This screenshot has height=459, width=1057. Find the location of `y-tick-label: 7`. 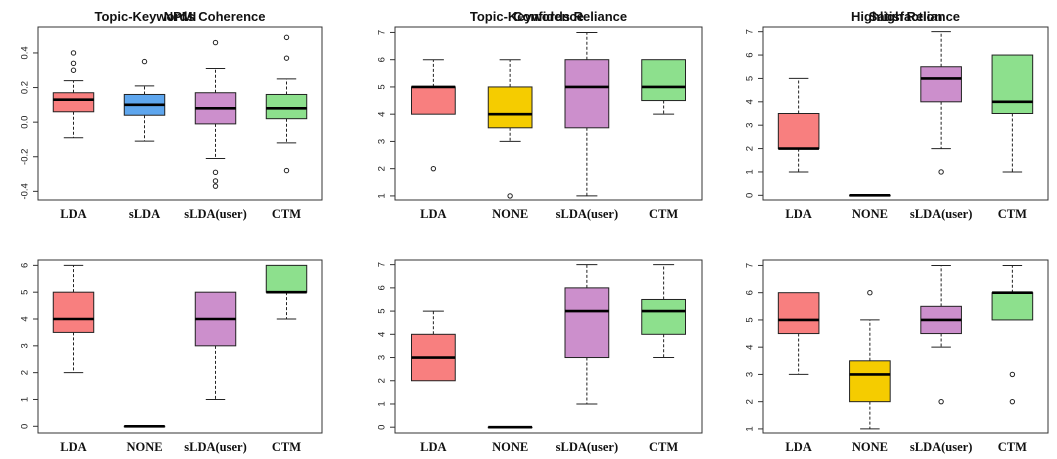

y-tick-label: 7 is located at coordinates (750, 265).